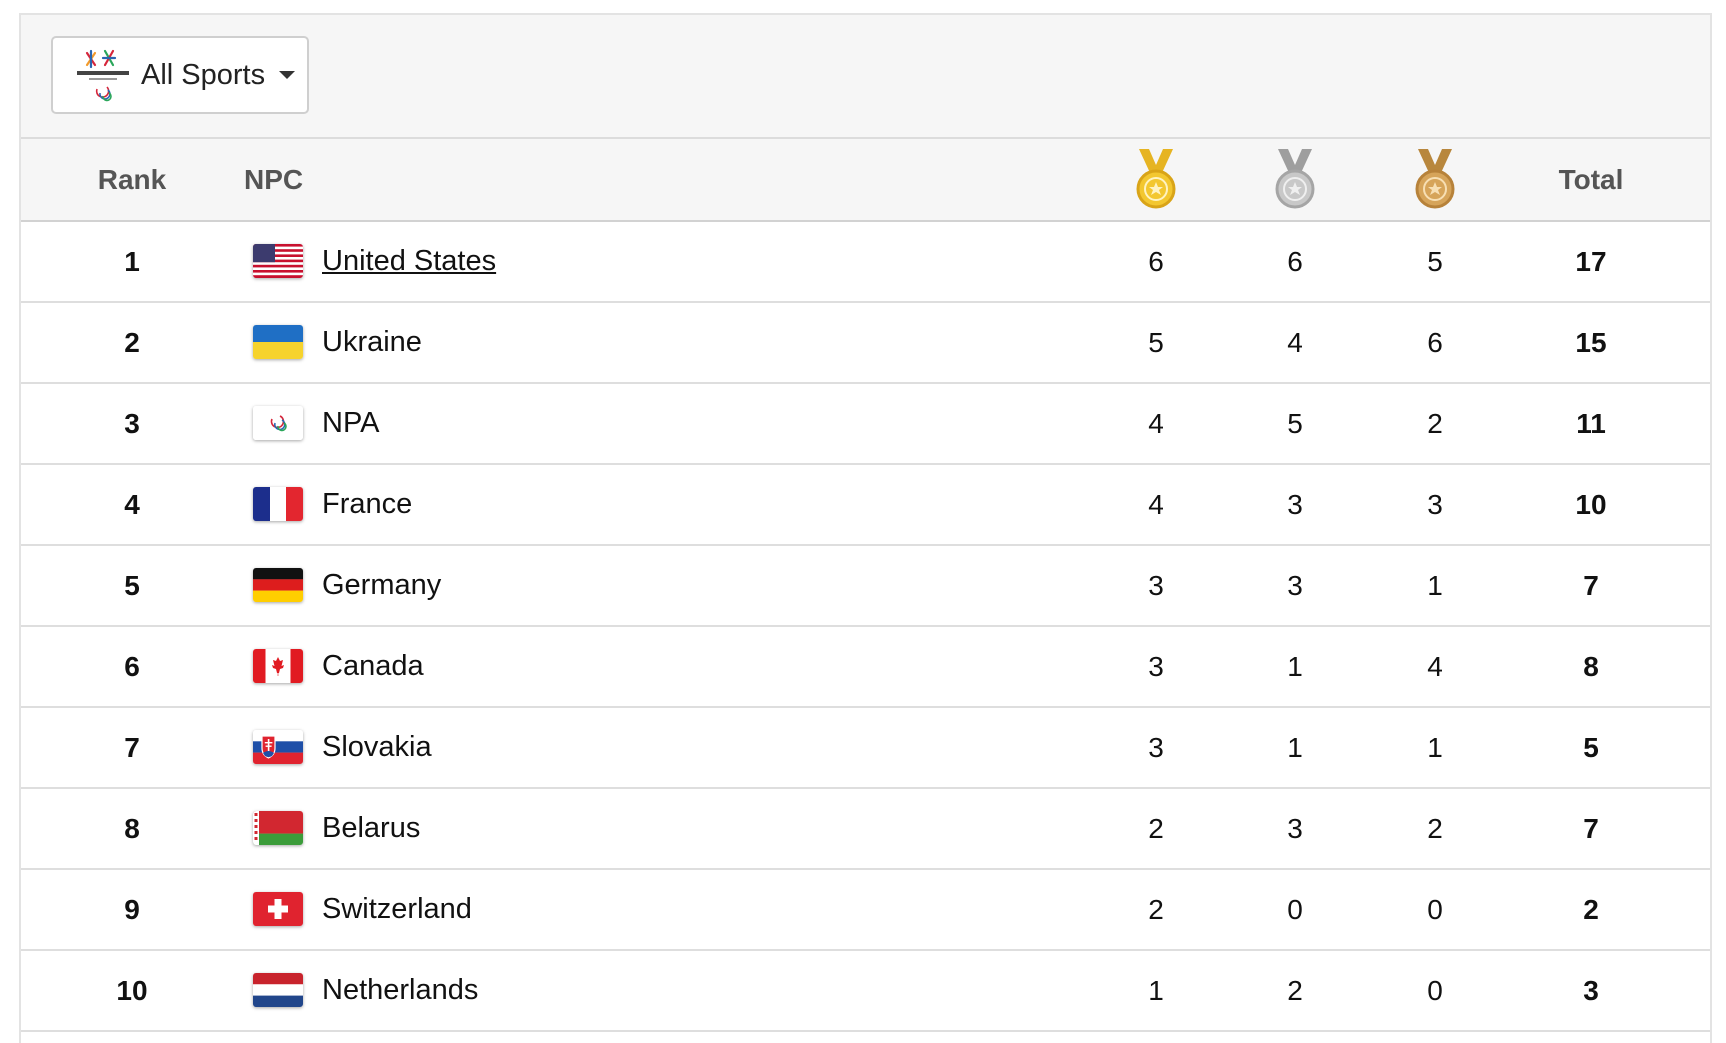 The image size is (1726, 1043). Describe the element at coordinates (1435, 179) in the screenshot. I see `bronze-medal-icon` at that location.